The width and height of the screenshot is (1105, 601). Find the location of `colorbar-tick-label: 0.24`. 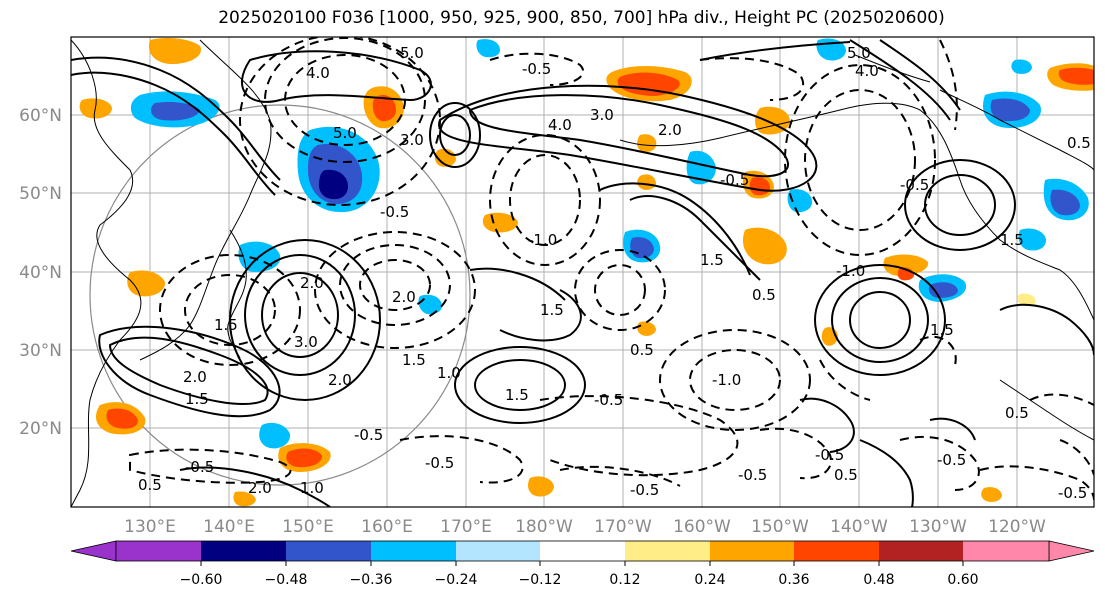

colorbar-tick-label: 0.24 is located at coordinates (709, 580).